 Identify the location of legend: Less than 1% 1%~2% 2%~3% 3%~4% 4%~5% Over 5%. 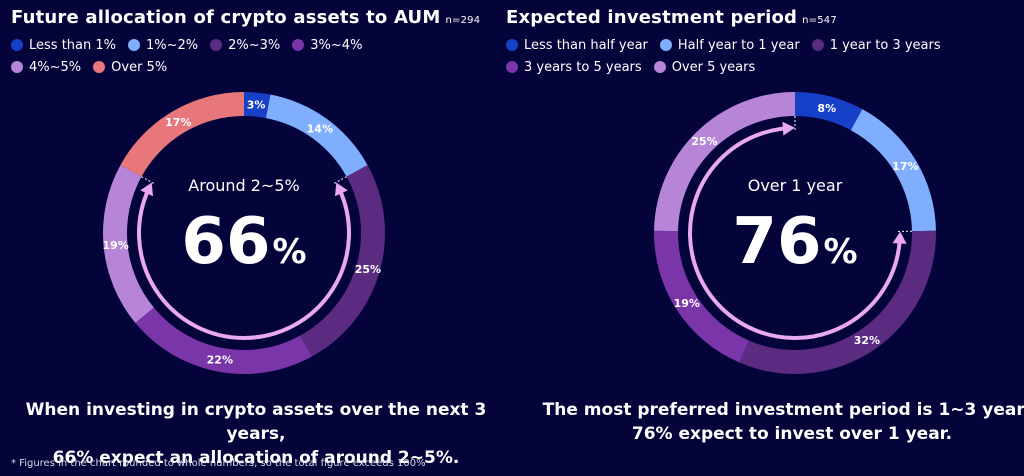
(246, 56).